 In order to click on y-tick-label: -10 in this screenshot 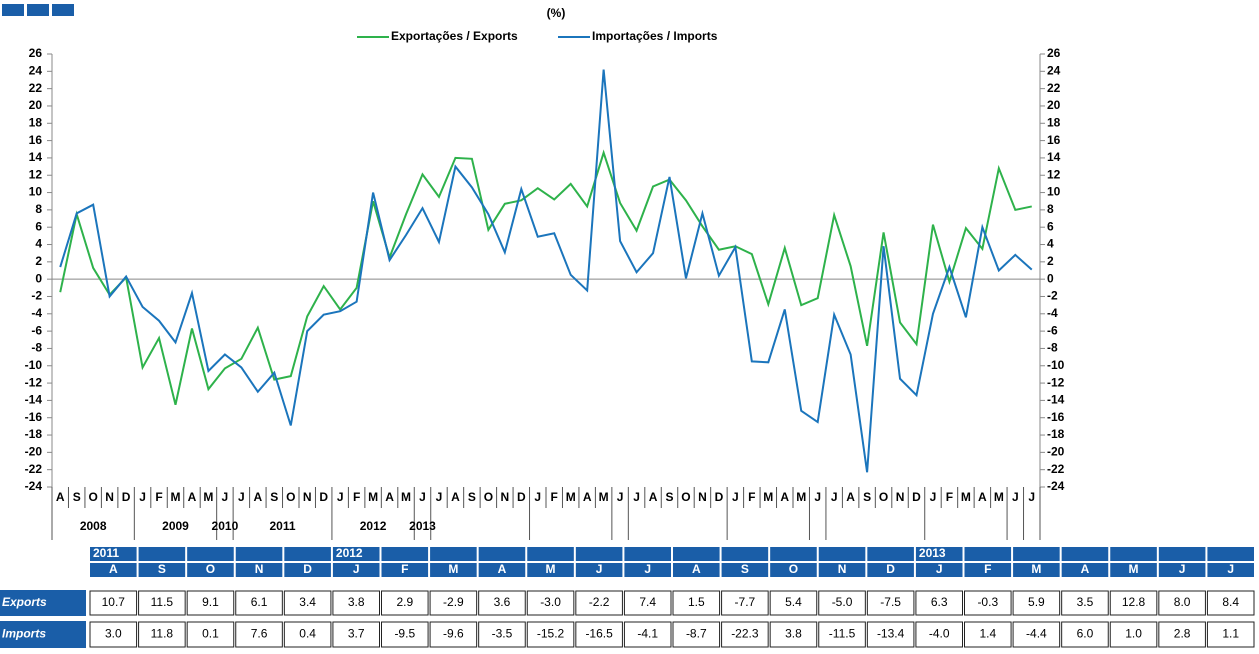, I will do `click(34, 365)`.